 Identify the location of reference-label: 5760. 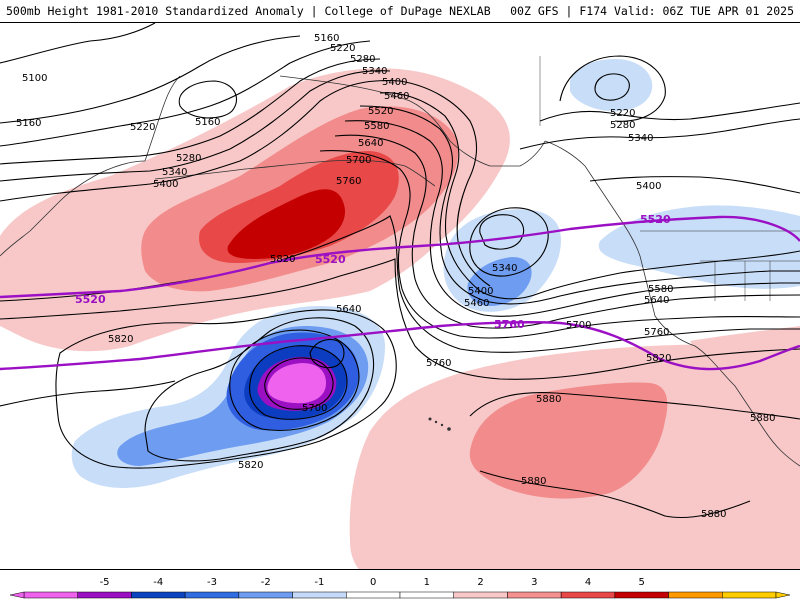
(509, 324).